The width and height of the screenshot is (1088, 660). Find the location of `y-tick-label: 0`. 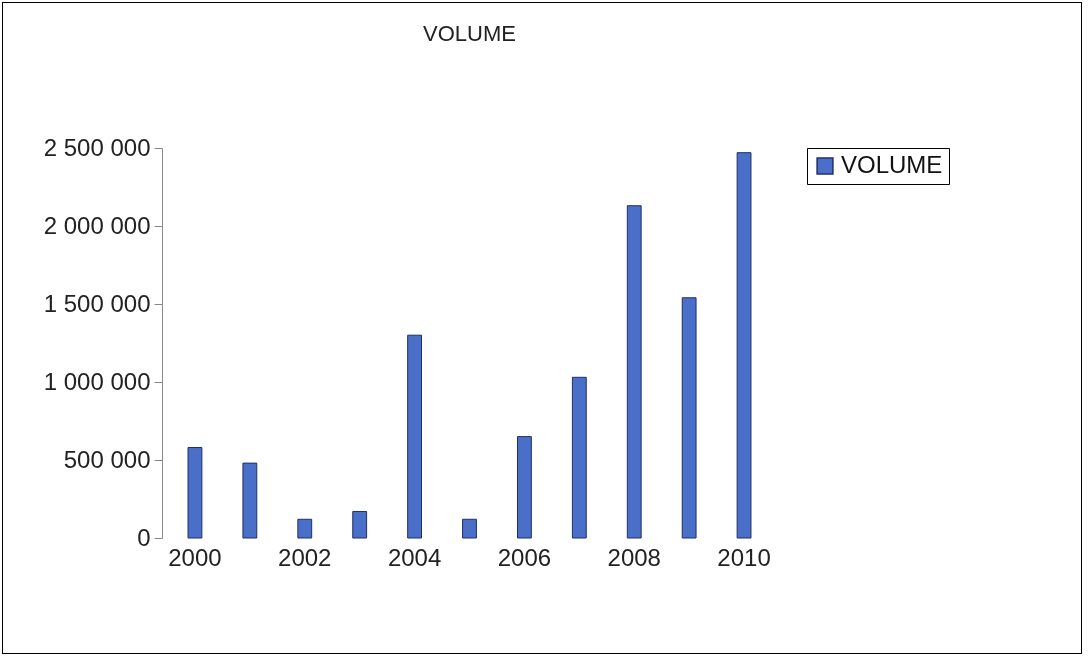

y-tick-label: 0 is located at coordinates (144, 537).